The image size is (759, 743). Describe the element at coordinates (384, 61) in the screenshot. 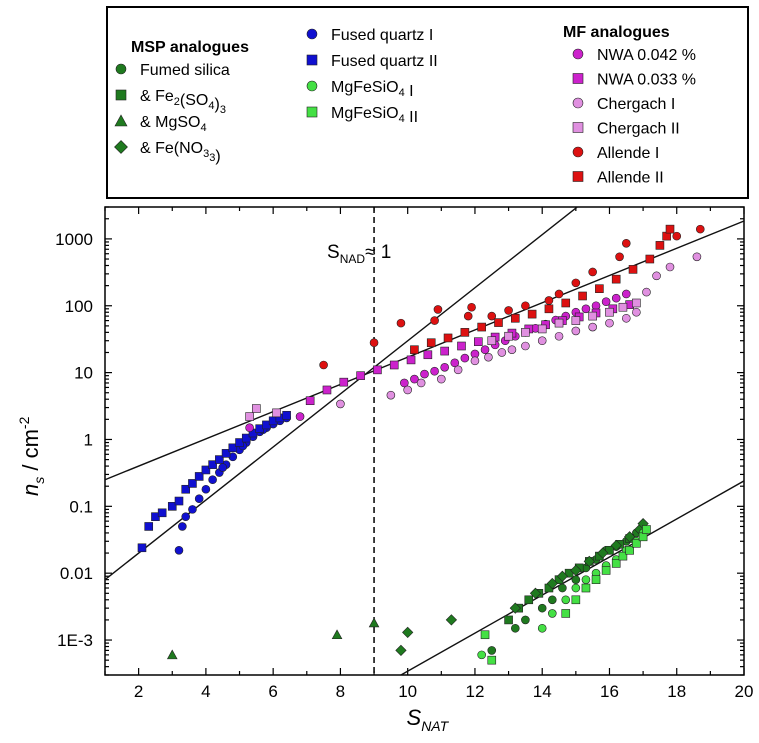

I see `legend-label: Fused quartz II` at that location.